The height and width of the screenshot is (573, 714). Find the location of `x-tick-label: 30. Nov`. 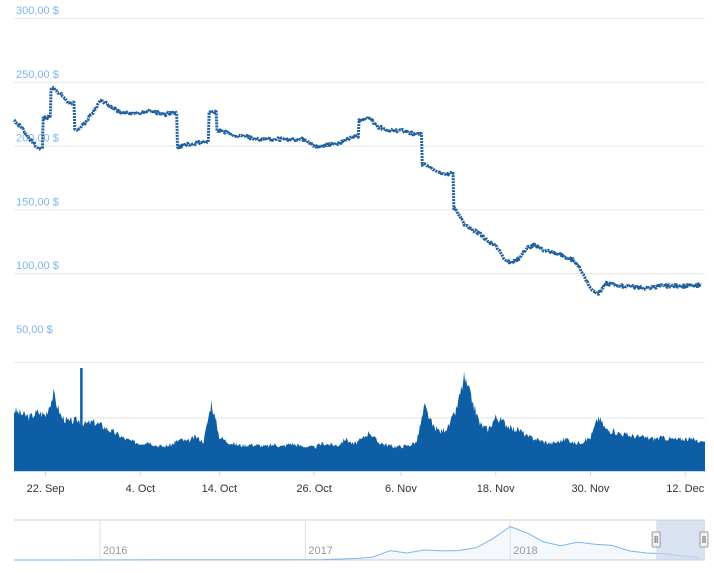

x-tick-label: 30. Nov is located at coordinates (591, 489).